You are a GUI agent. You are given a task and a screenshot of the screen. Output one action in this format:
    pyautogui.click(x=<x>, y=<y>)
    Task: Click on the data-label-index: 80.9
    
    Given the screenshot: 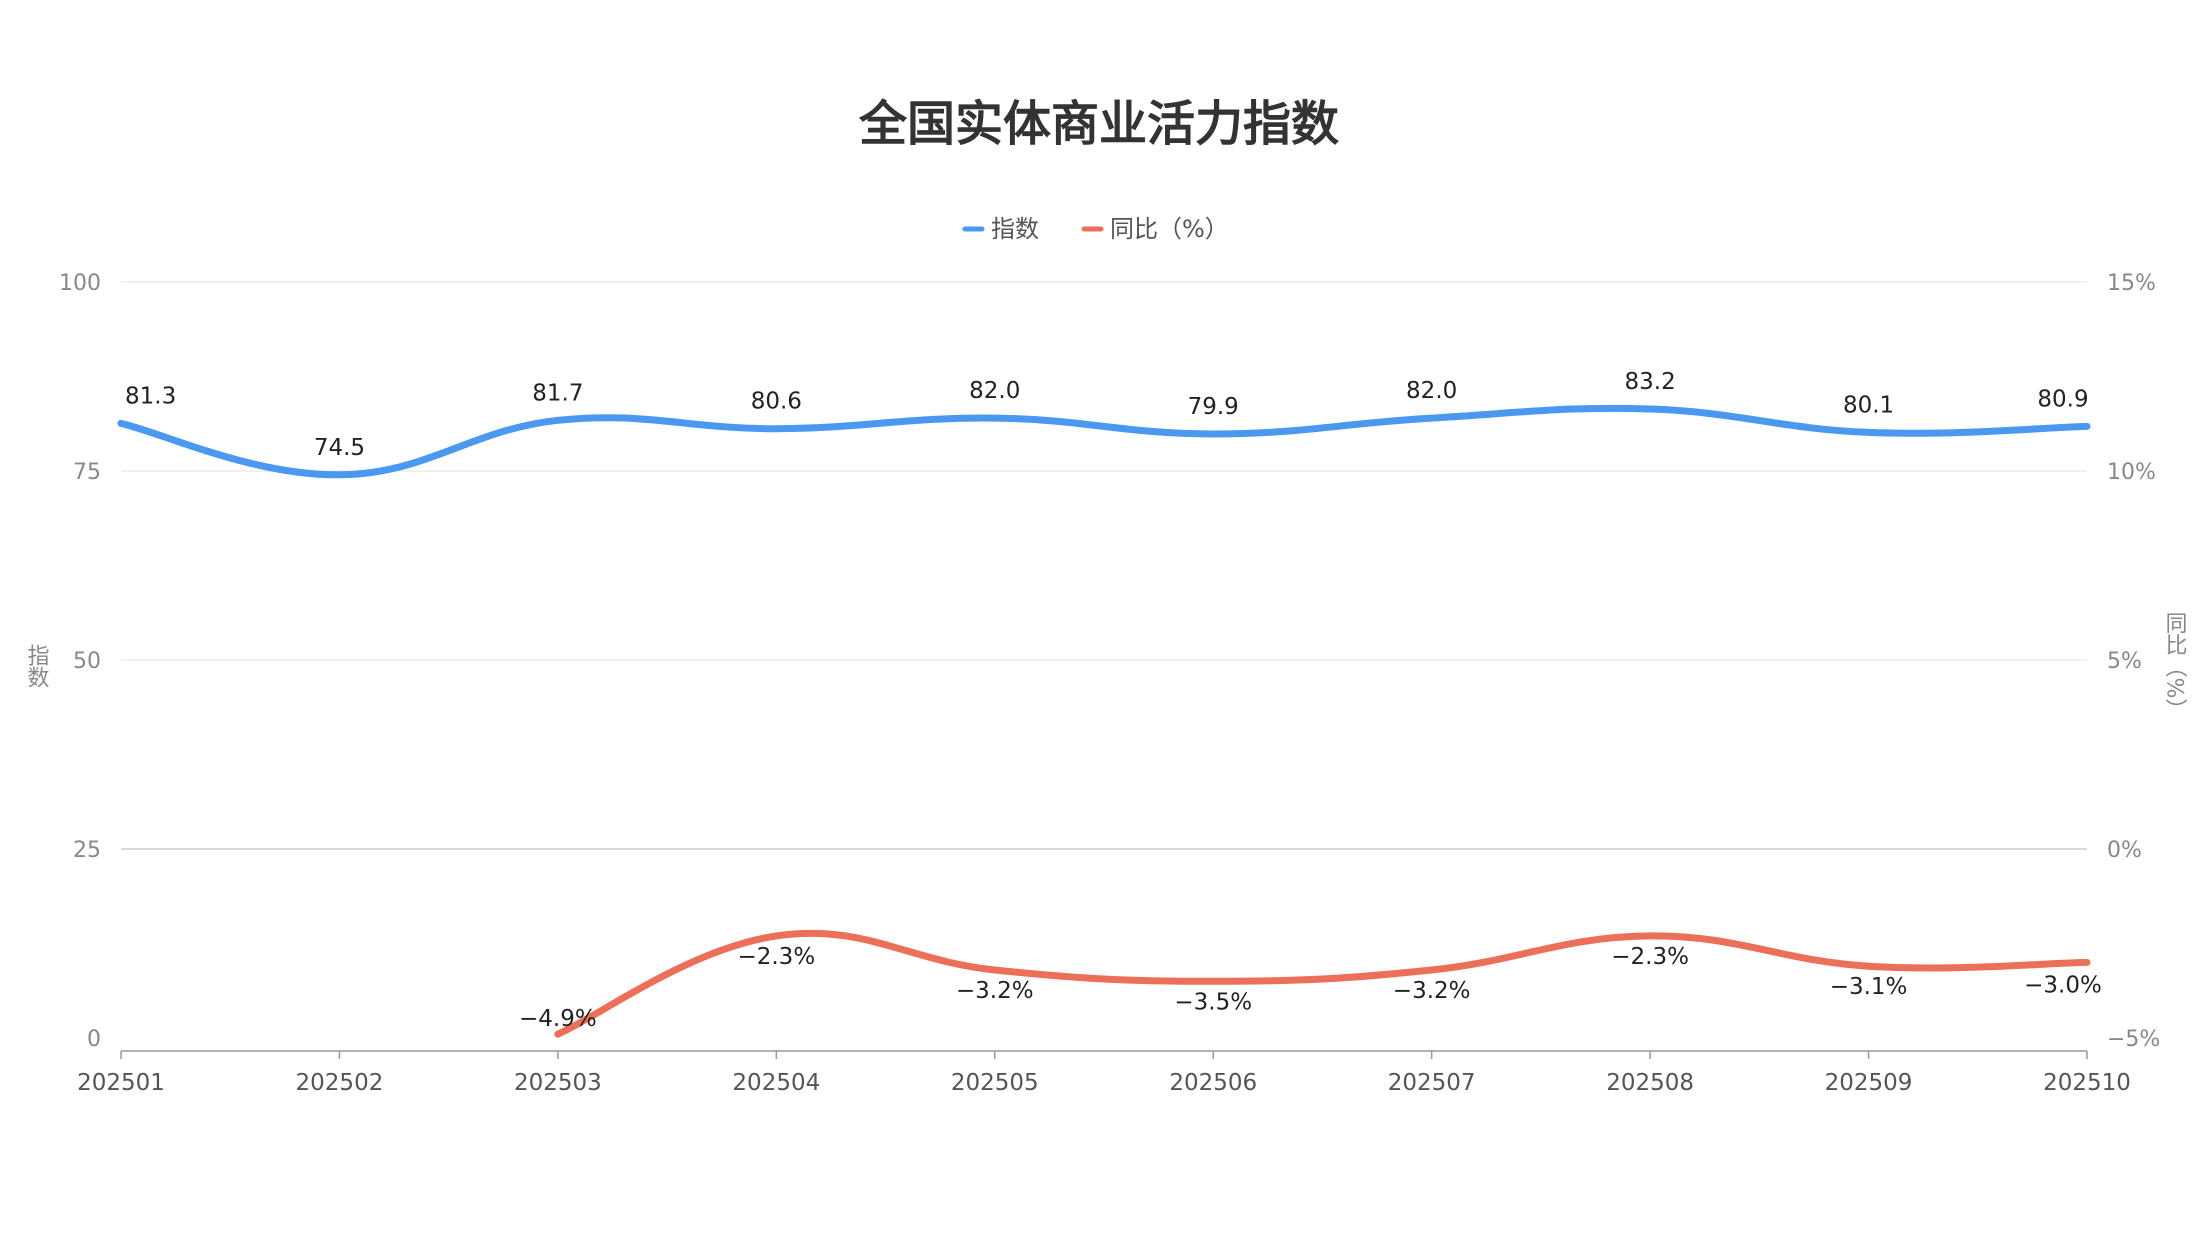 What is the action you would take?
    pyautogui.click(x=2062, y=399)
    